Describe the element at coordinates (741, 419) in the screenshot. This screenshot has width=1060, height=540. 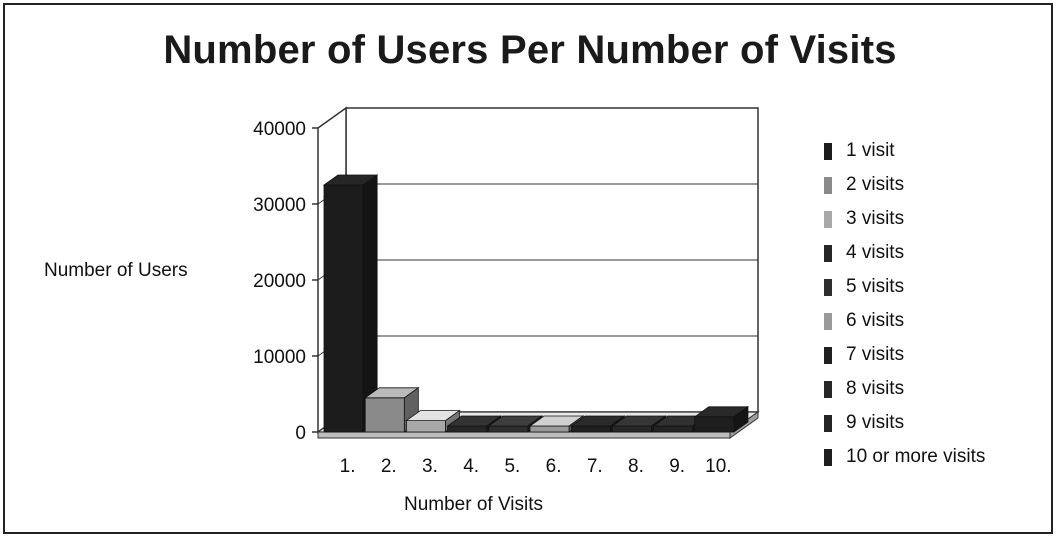
I see `bar-side` at that location.